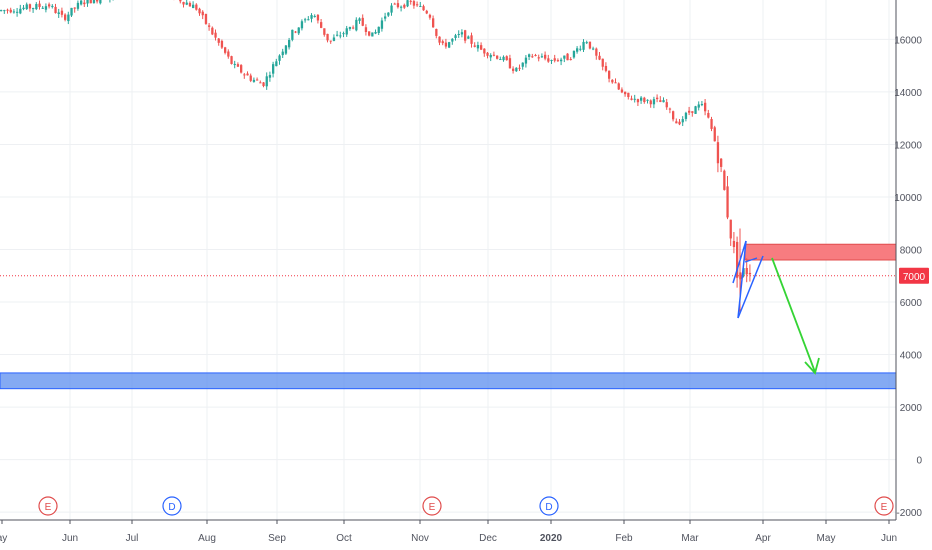 This screenshot has height=550, width=932. What do you see at coordinates (763, 538) in the screenshot?
I see `x-tick-label: Apr` at bounding box center [763, 538].